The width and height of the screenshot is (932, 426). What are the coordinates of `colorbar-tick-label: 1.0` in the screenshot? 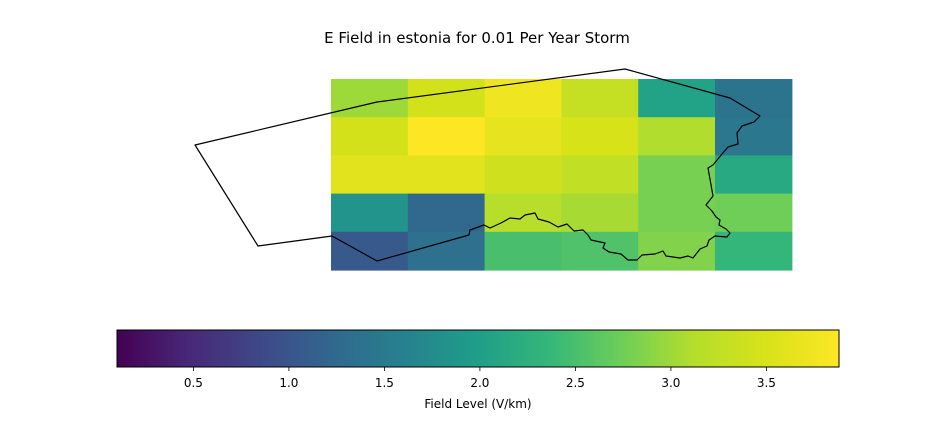 It's located at (288, 383).